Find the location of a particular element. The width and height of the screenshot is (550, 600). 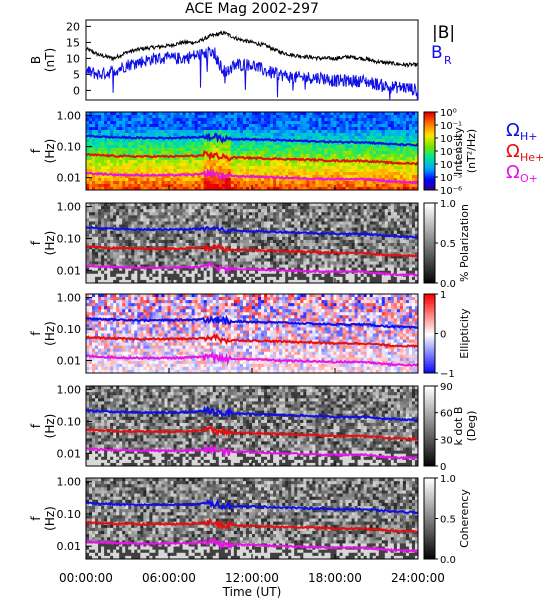

series-line is located at coordinates (252, 73).